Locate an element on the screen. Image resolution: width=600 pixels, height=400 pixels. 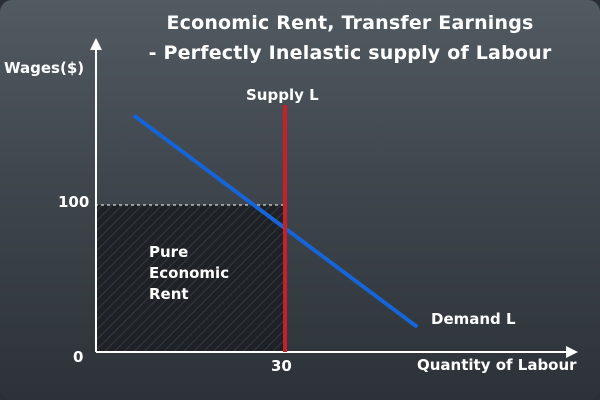
pure-economic-rent-label: Pure Economic Rent is located at coordinates (189, 273).